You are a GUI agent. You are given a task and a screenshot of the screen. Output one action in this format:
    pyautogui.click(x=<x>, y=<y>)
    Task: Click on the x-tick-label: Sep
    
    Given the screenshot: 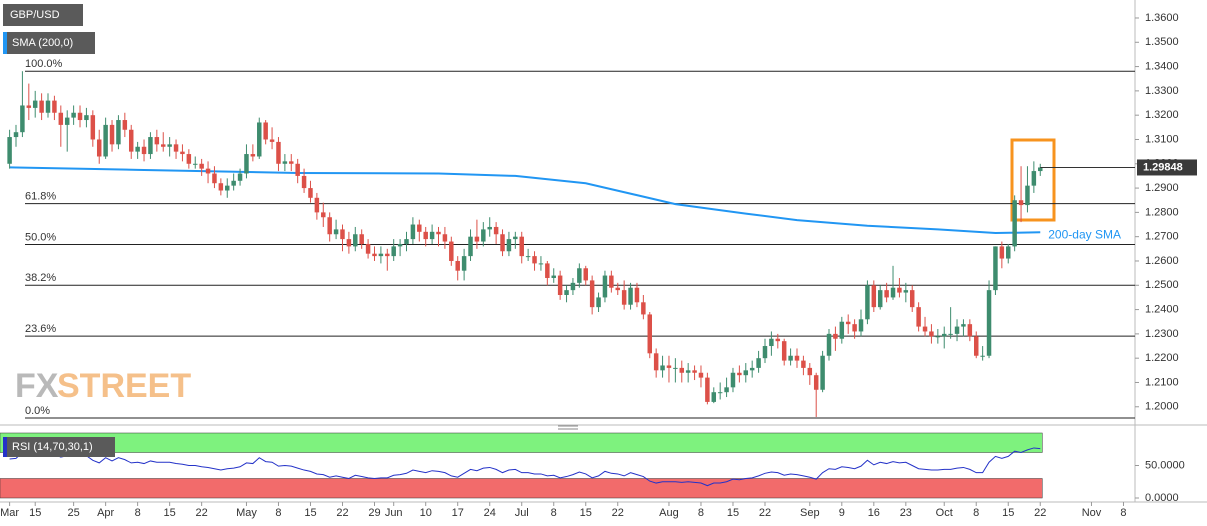 What is the action you would take?
    pyautogui.click(x=810, y=513)
    